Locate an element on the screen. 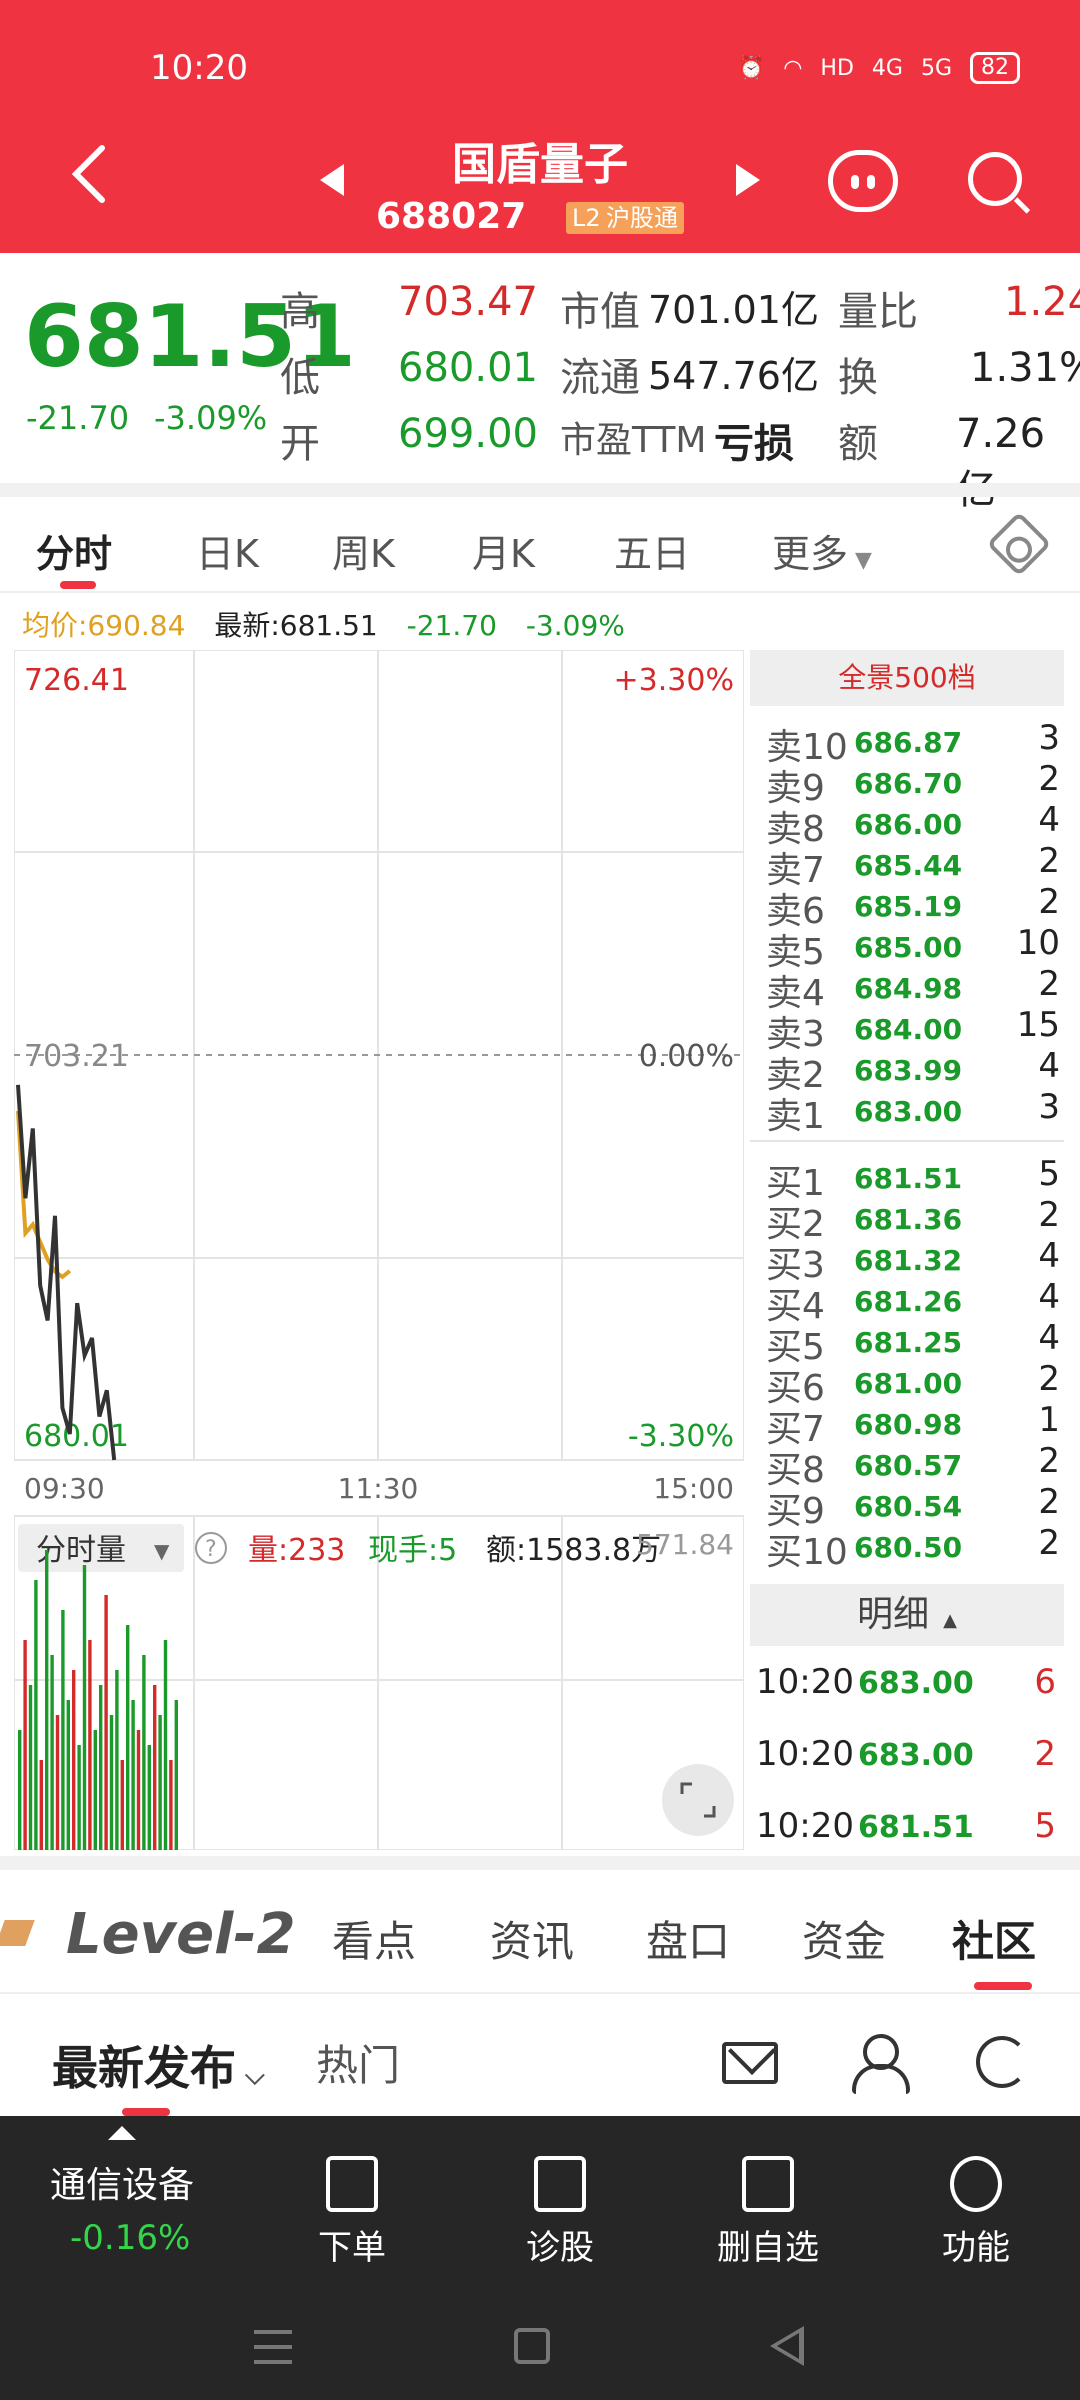  level-name: 卖10 is located at coordinates (807, 747).